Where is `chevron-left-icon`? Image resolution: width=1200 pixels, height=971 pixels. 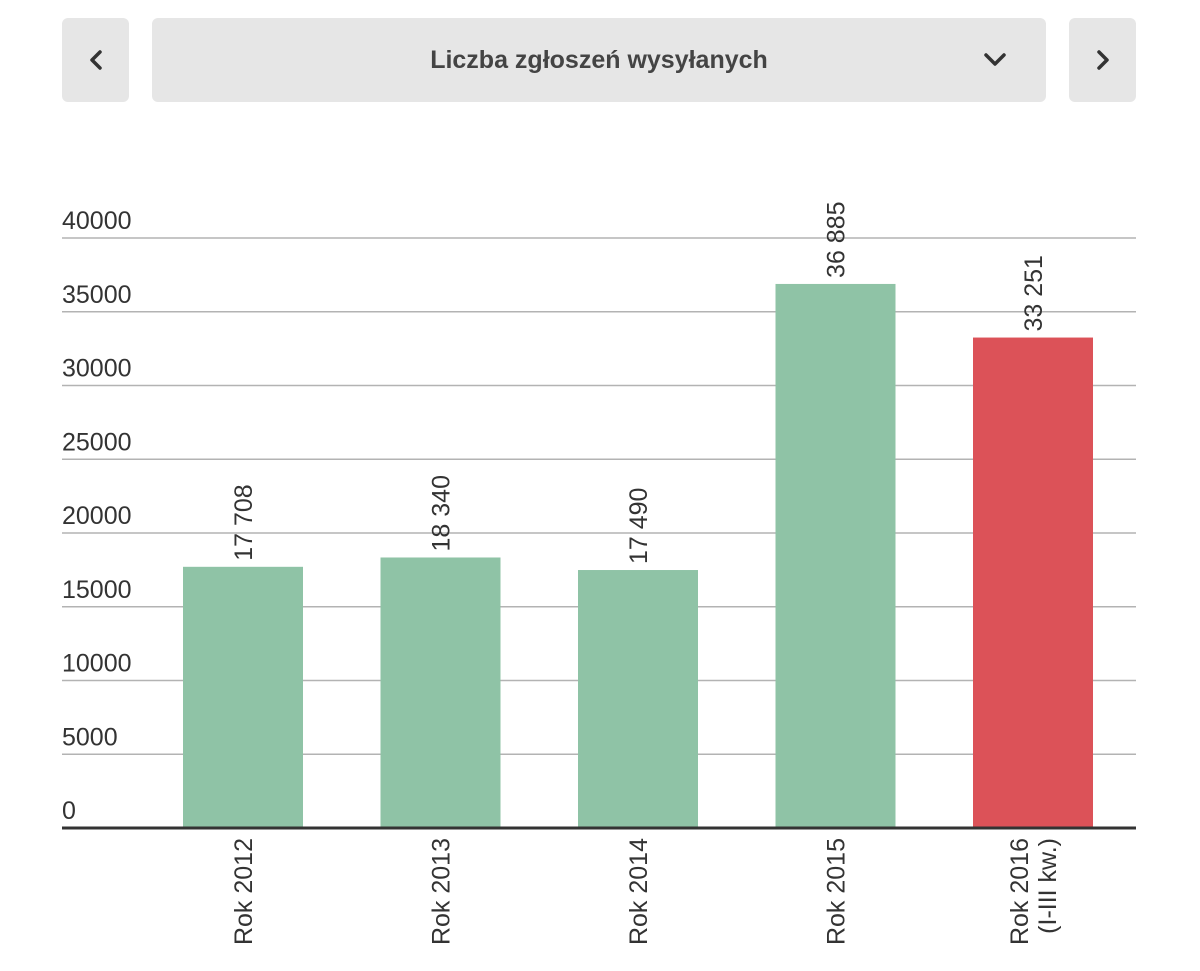
chevron-left-icon is located at coordinates (95, 60).